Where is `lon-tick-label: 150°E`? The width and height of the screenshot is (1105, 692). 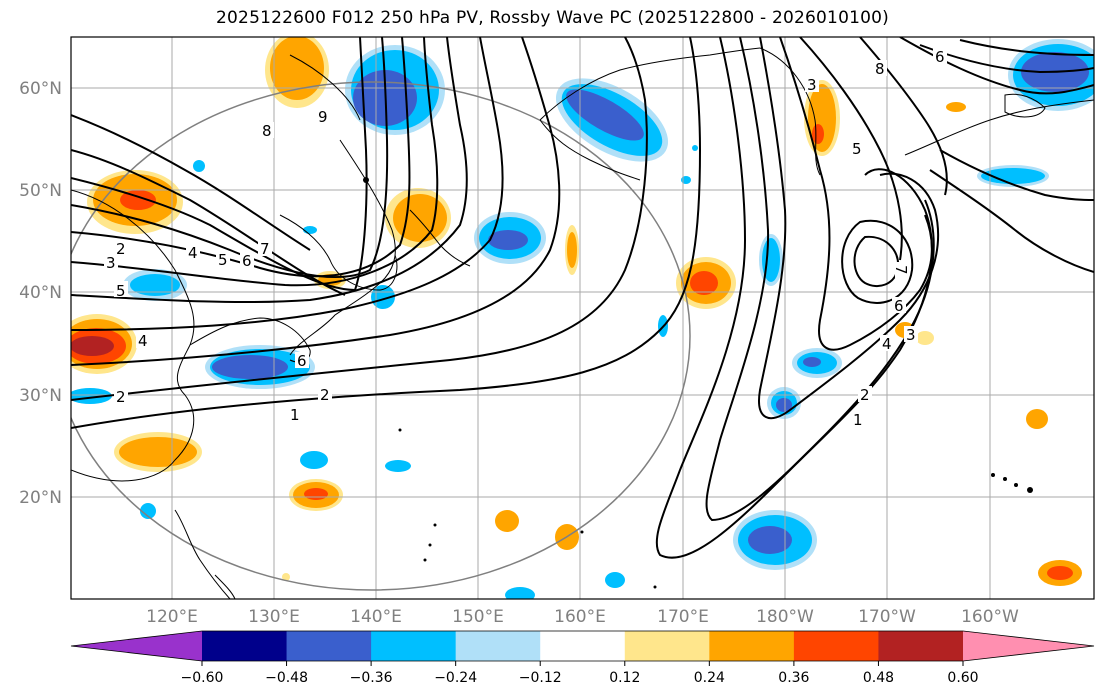 lon-tick-label: 150°E is located at coordinates (478, 617).